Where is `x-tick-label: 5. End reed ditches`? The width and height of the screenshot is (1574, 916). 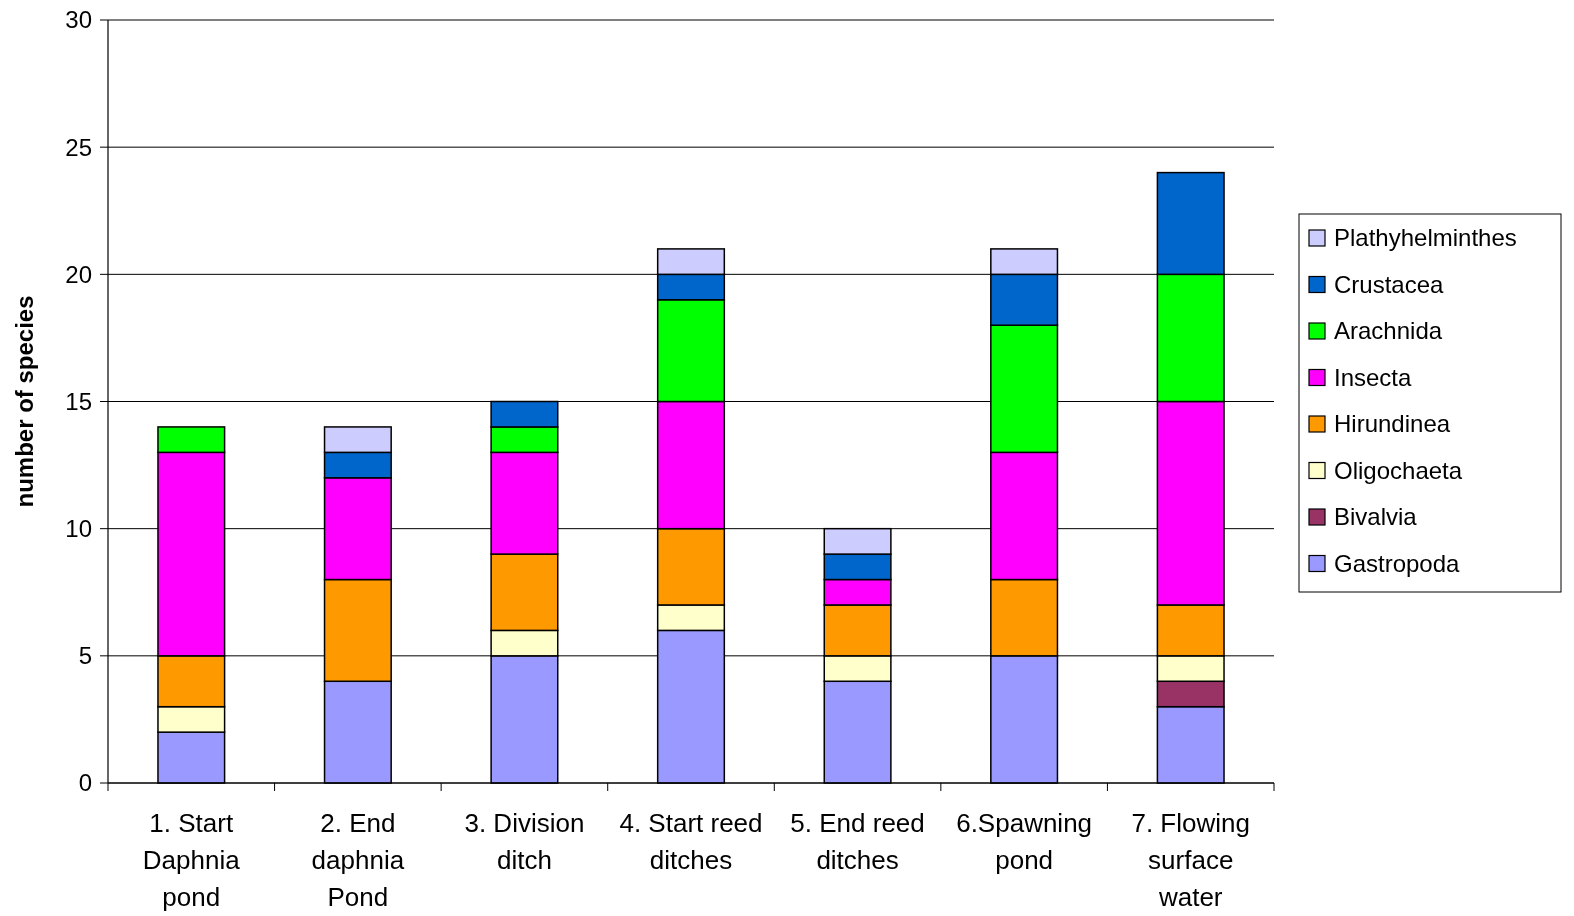
x-tick-label: 5. End reed ditches is located at coordinates (857, 841).